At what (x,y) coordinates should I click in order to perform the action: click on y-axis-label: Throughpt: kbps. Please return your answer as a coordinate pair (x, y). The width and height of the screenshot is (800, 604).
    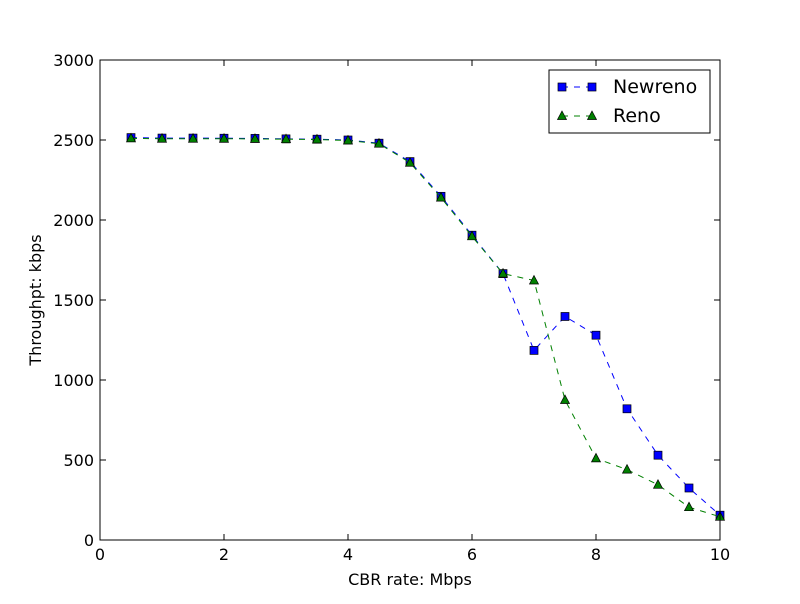
    Looking at the image, I should click on (35, 300).